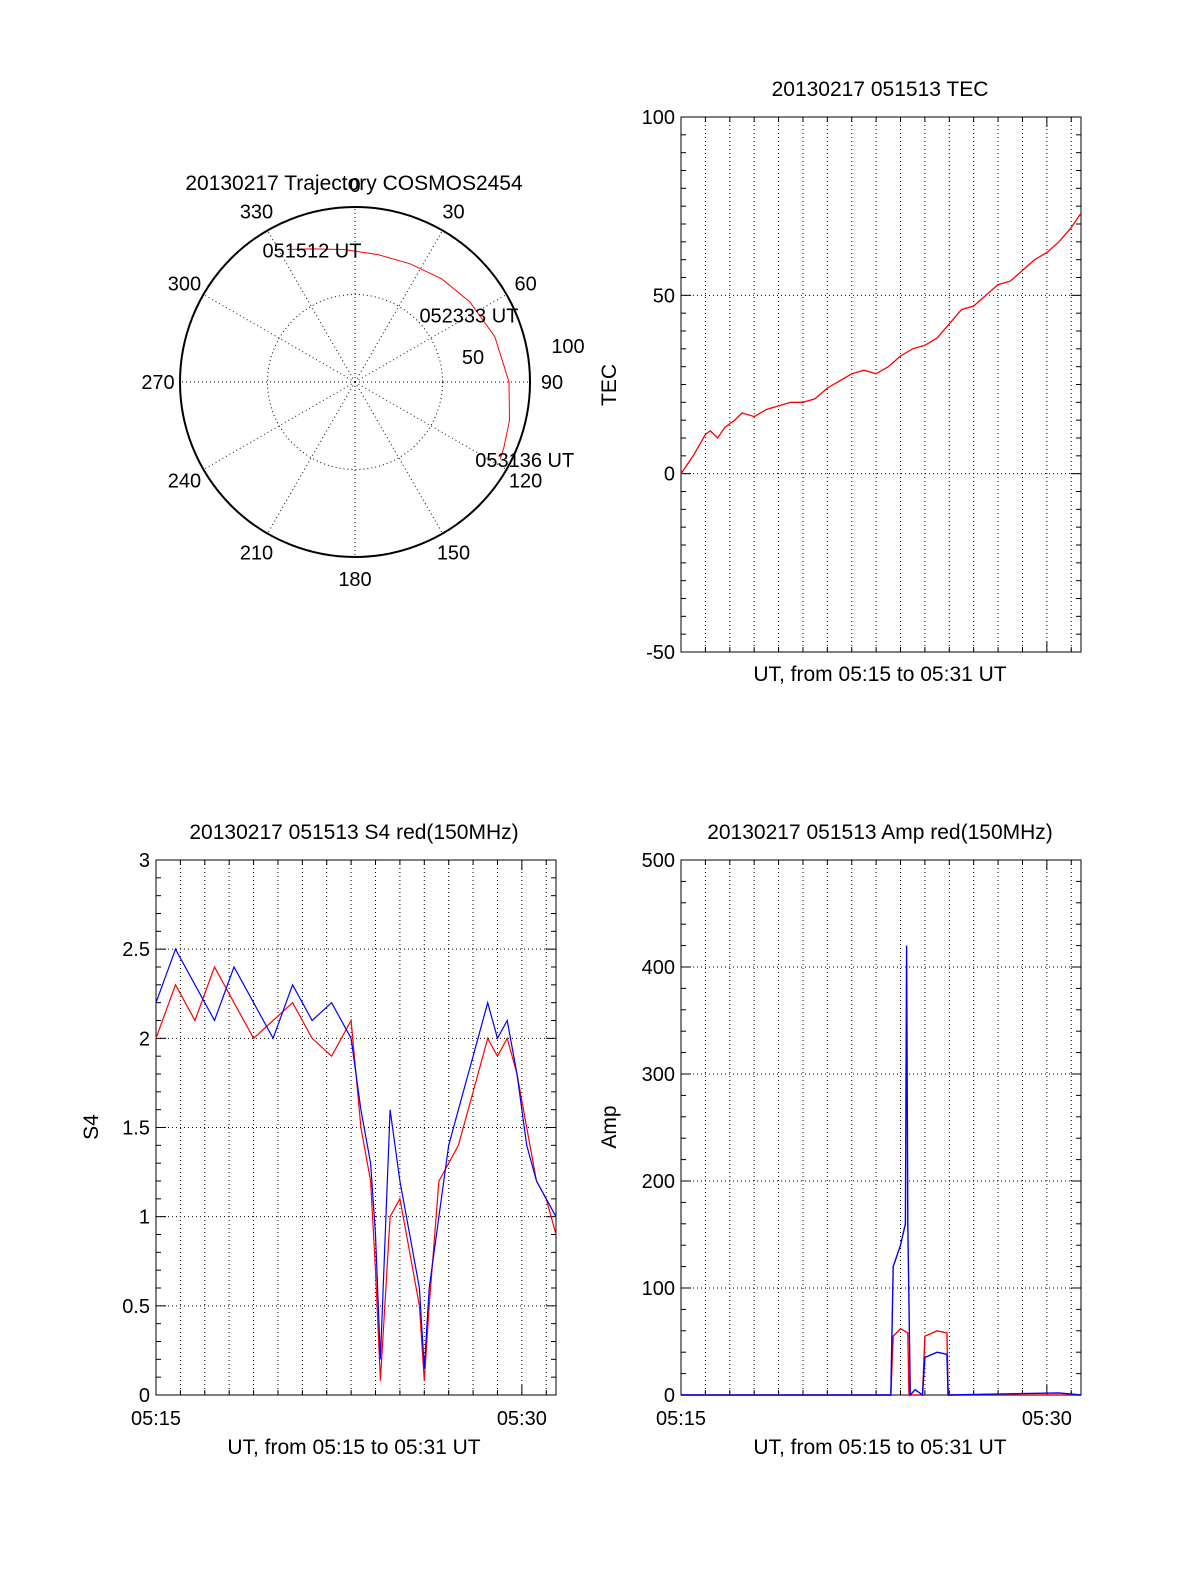  I want to click on polar-title: 20130217 Trajectory COSMOS2454, so click(354, 183).